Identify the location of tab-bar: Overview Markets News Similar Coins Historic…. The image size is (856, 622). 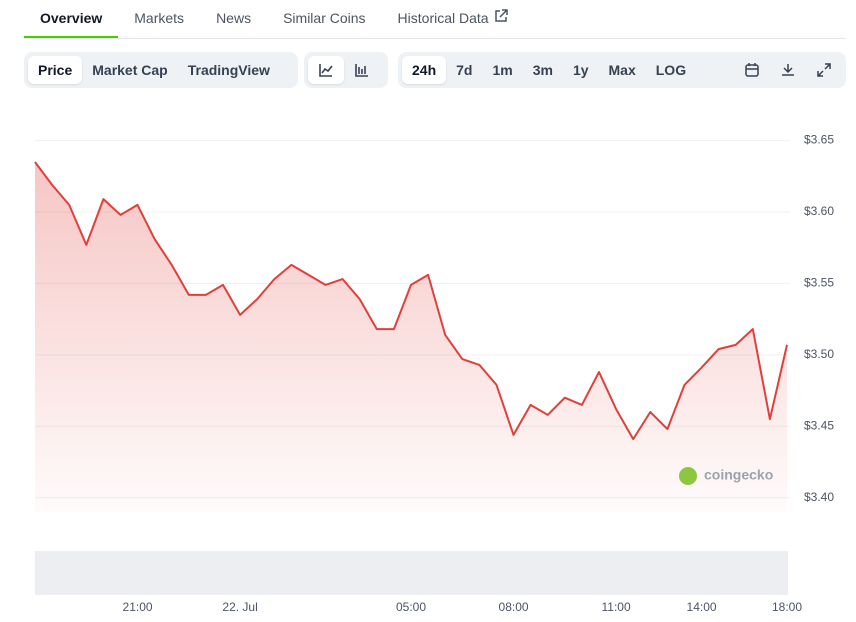
(435, 19).